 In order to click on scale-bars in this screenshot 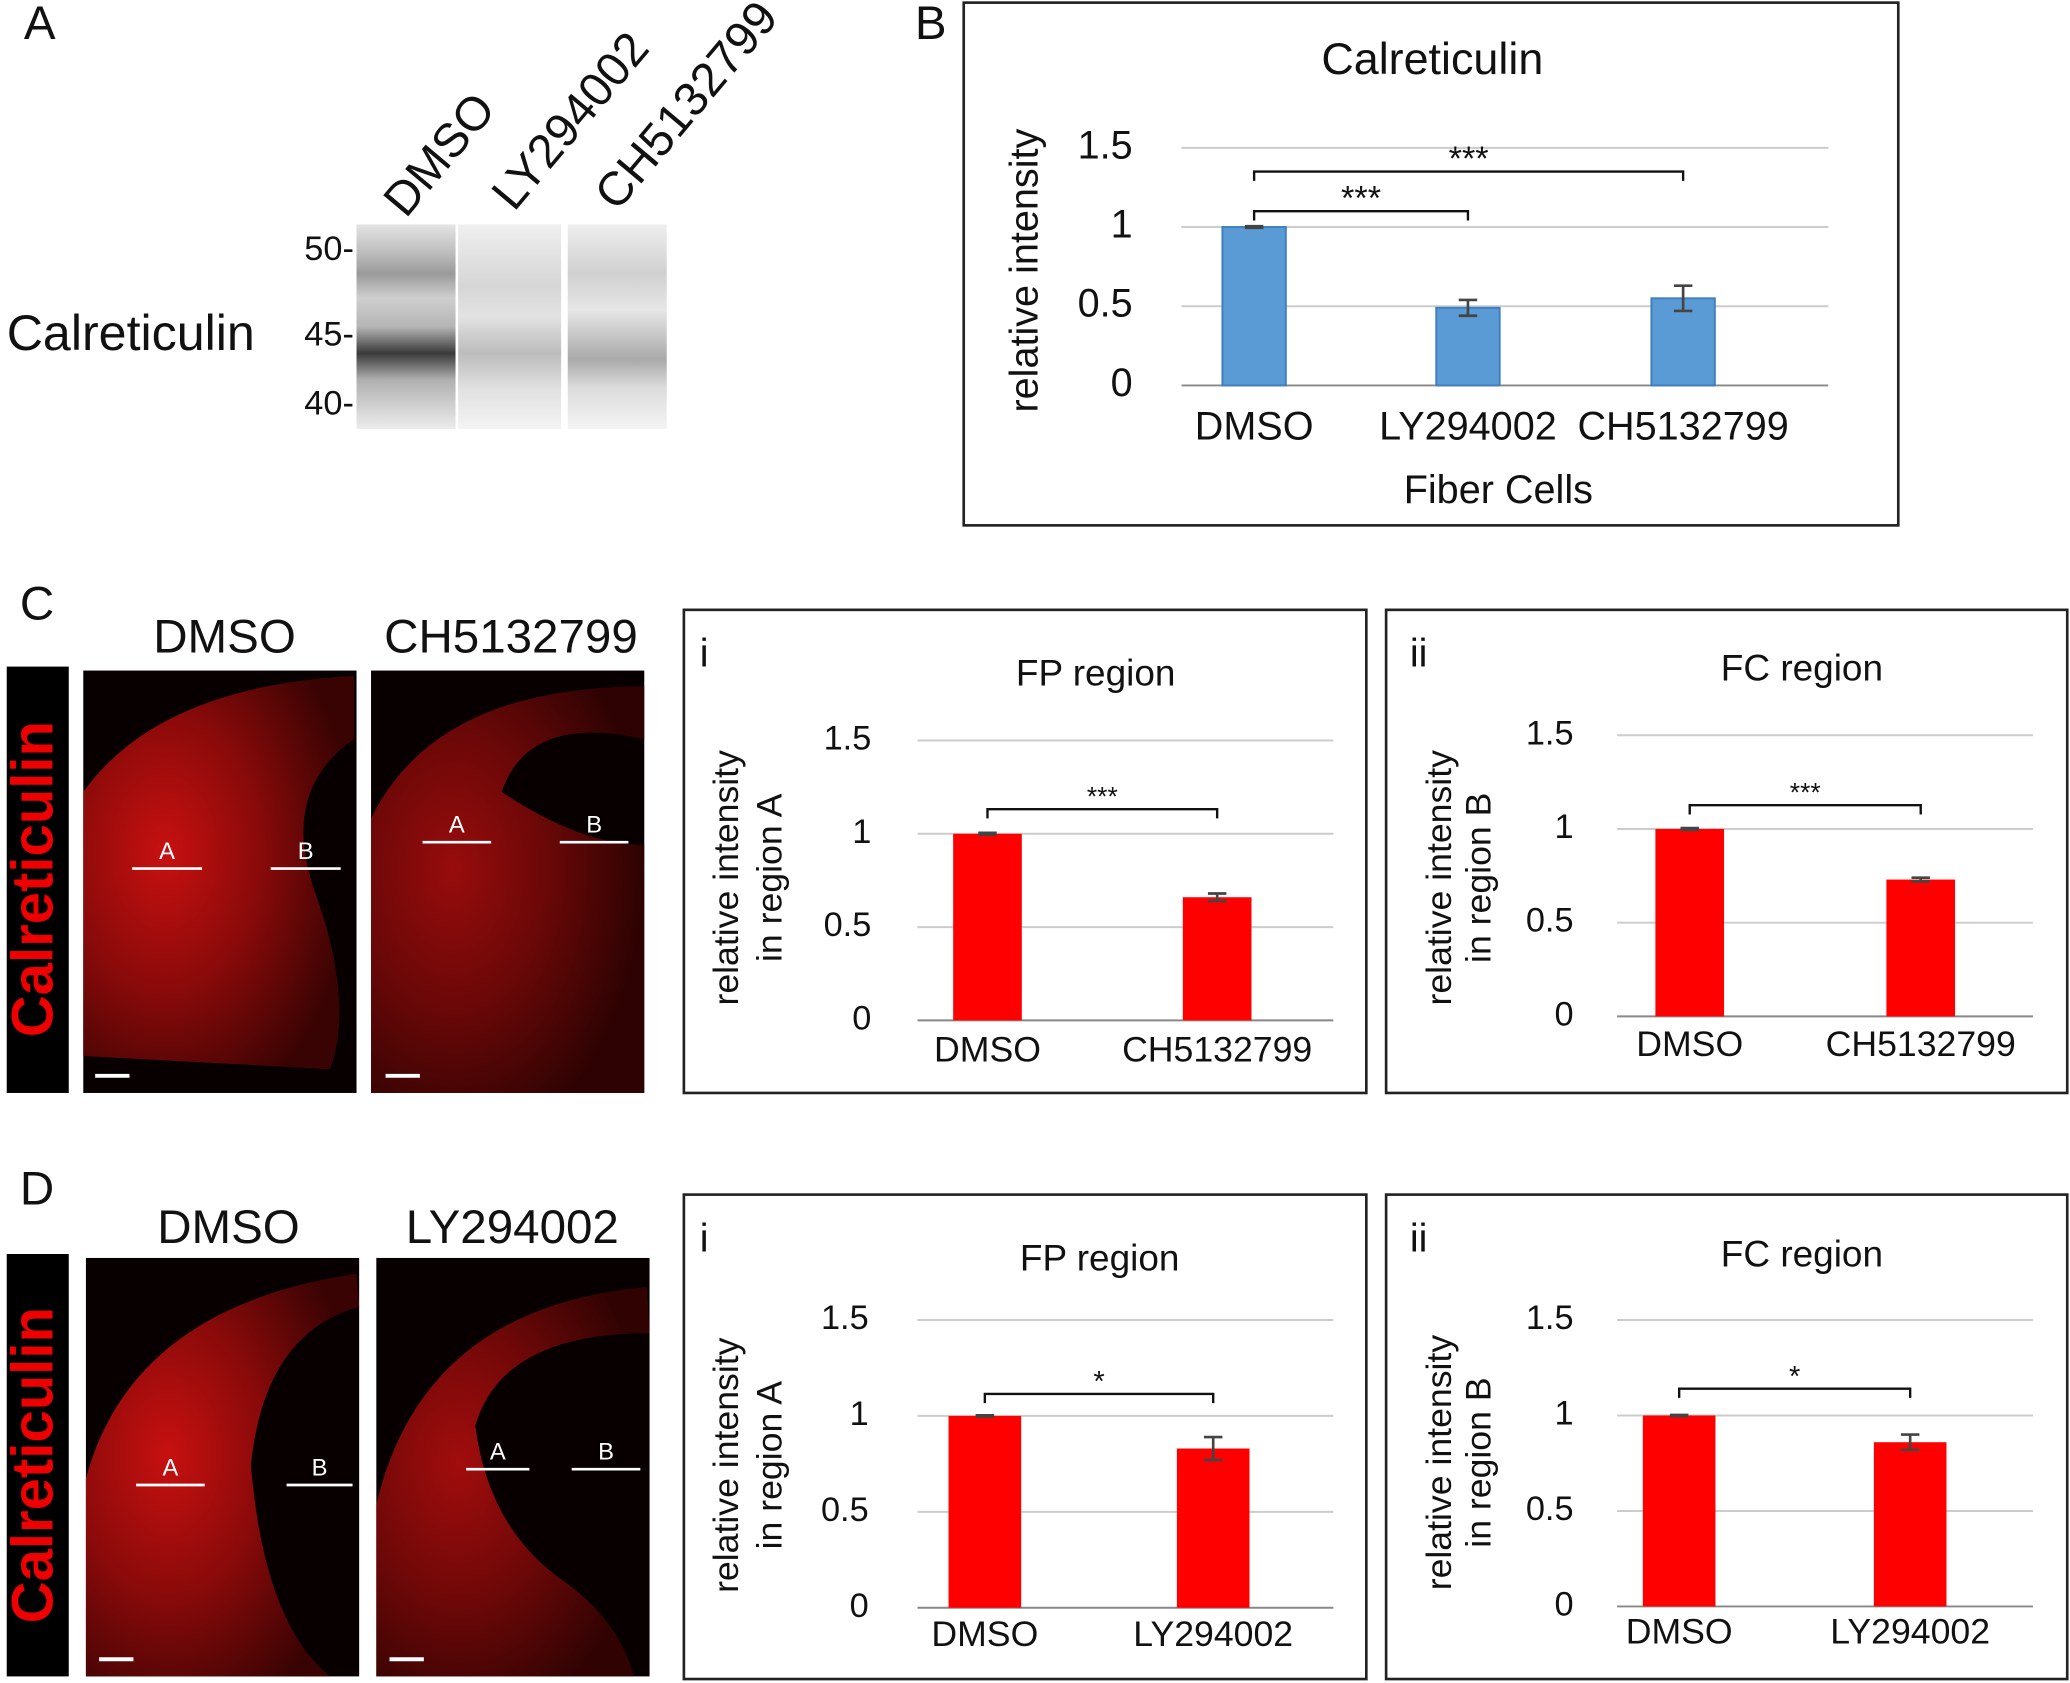, I will do `click(259, 1367)`.